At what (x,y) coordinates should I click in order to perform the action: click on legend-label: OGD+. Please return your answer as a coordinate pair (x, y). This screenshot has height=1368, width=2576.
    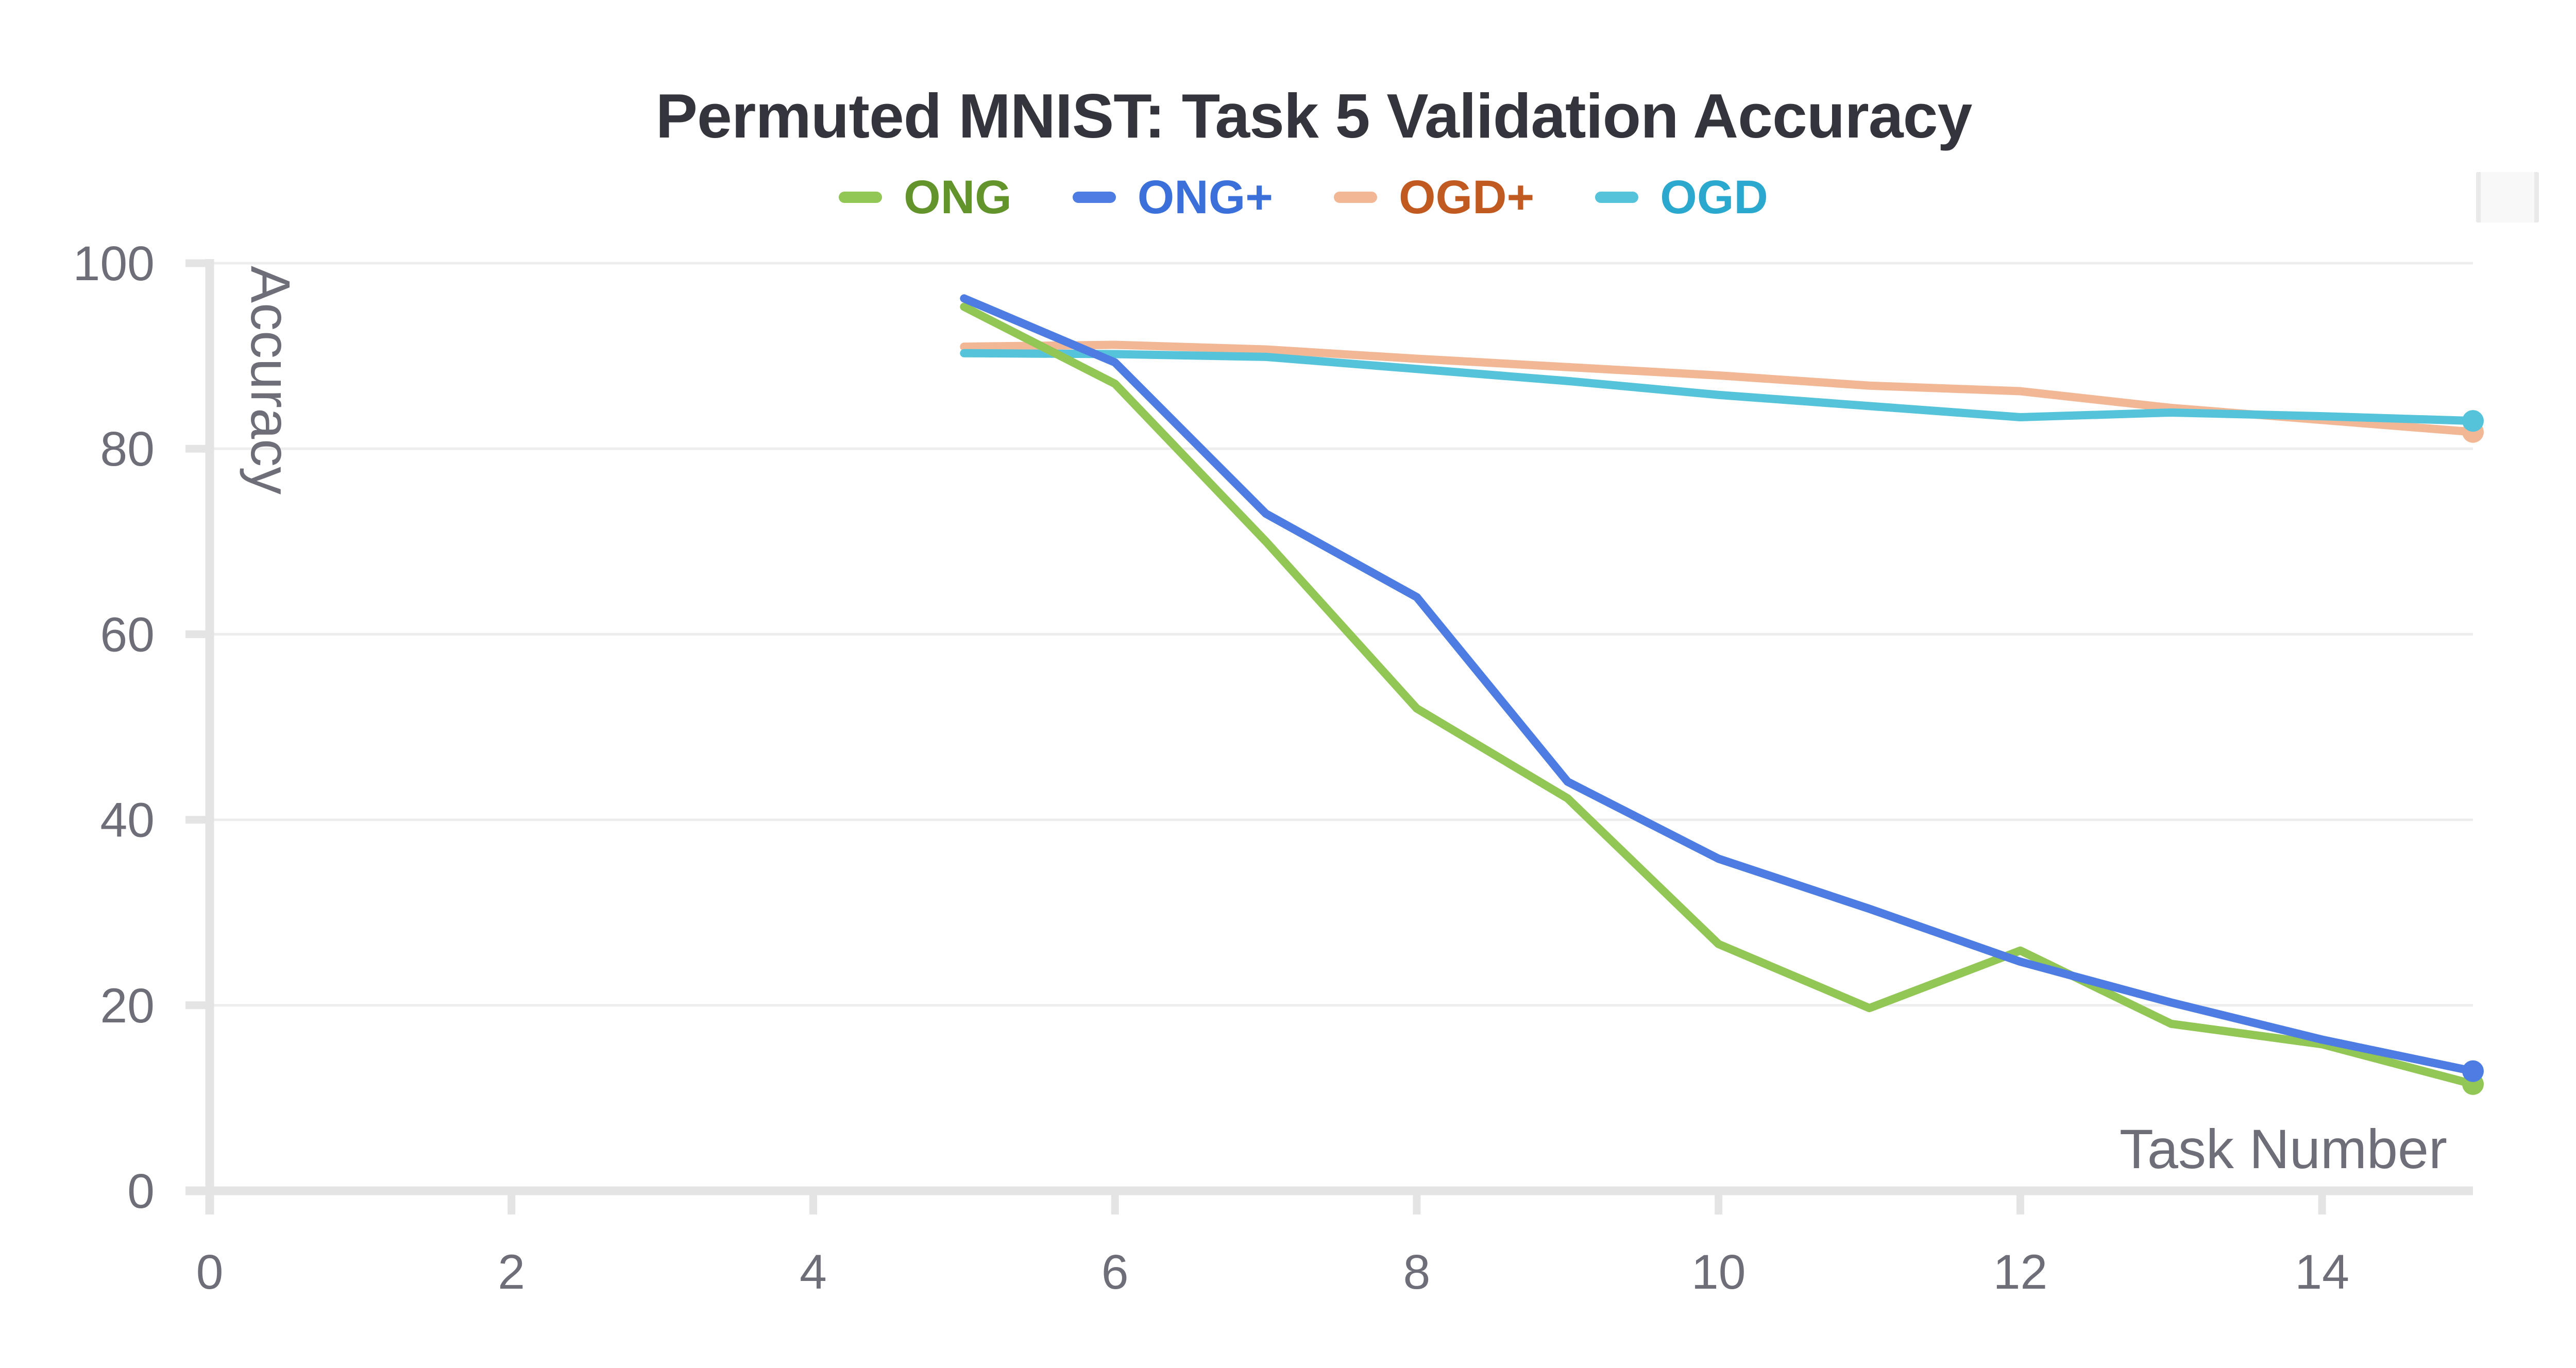
    Looking at the image, I should click on (1467, 197).